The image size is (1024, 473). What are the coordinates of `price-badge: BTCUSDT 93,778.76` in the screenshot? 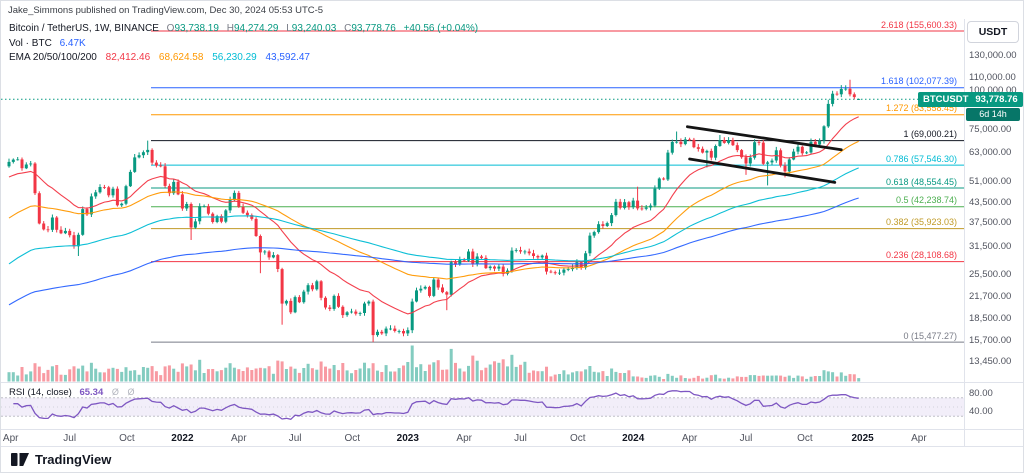 It's located at (970, 99).